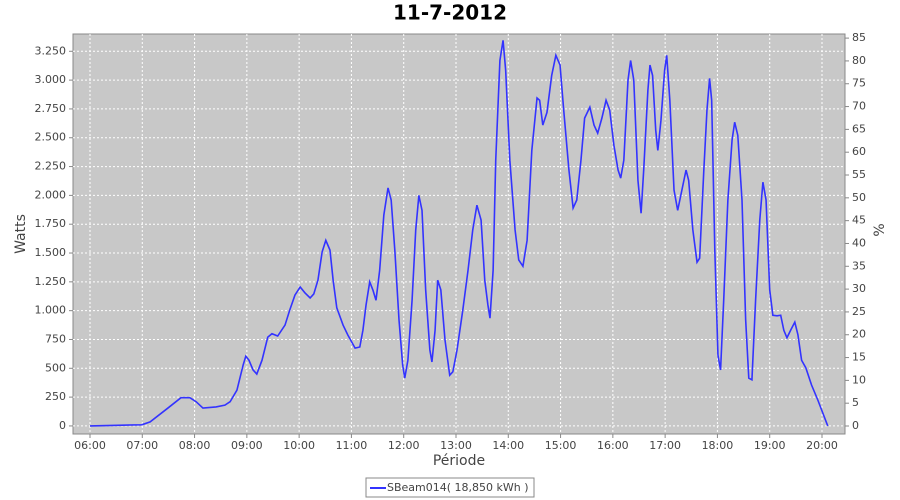  I want to click on x-tick-label: 18:00, so click(718, 445).